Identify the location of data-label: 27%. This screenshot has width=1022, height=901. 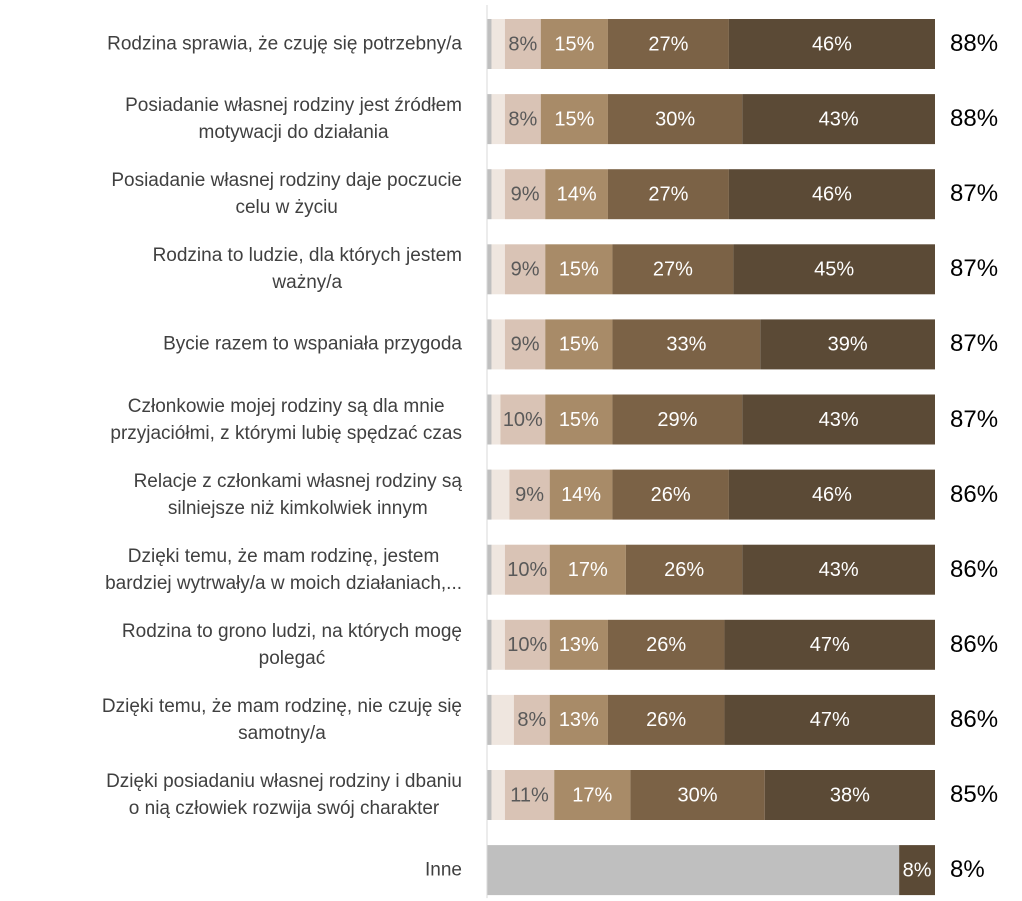
(668, 44).